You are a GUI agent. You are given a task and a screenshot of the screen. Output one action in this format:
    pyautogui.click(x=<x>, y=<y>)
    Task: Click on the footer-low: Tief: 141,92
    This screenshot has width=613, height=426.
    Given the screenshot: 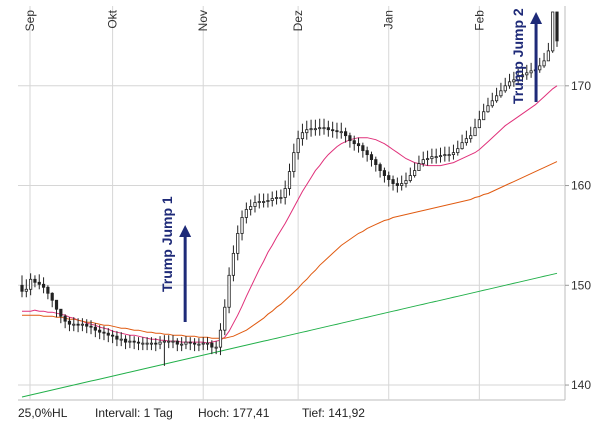 What is the action you would take?
    pyautogui.click(x=333, y=413)
    